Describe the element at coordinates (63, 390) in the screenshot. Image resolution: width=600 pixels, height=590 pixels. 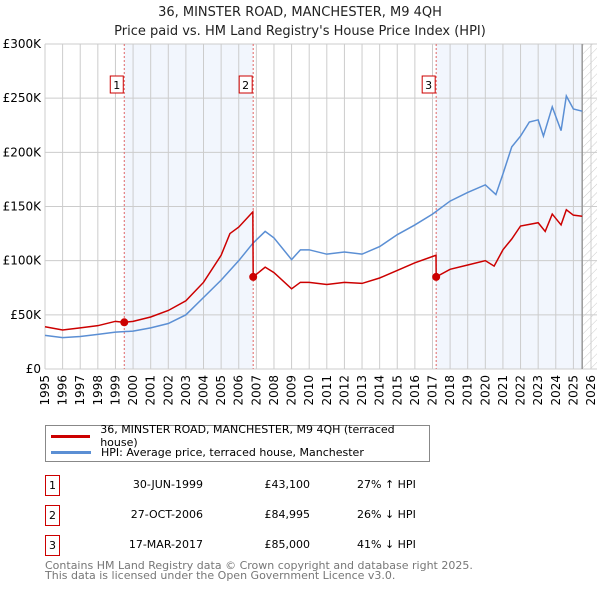
I see `x-tick-label: 1996` at that location.